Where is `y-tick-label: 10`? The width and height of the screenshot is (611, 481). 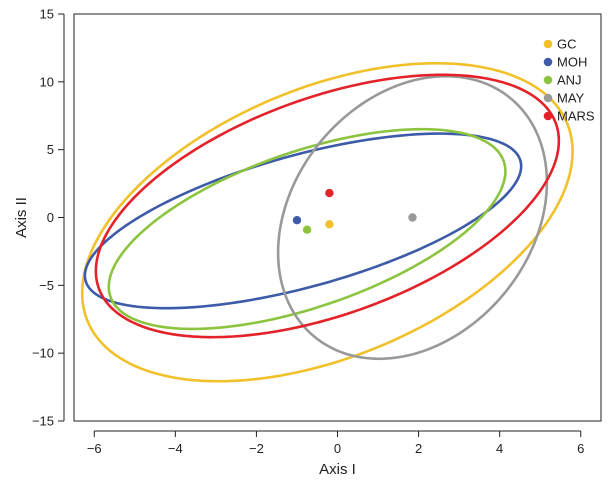 y-tick-label: 10 is located at coordinates (47, 81).